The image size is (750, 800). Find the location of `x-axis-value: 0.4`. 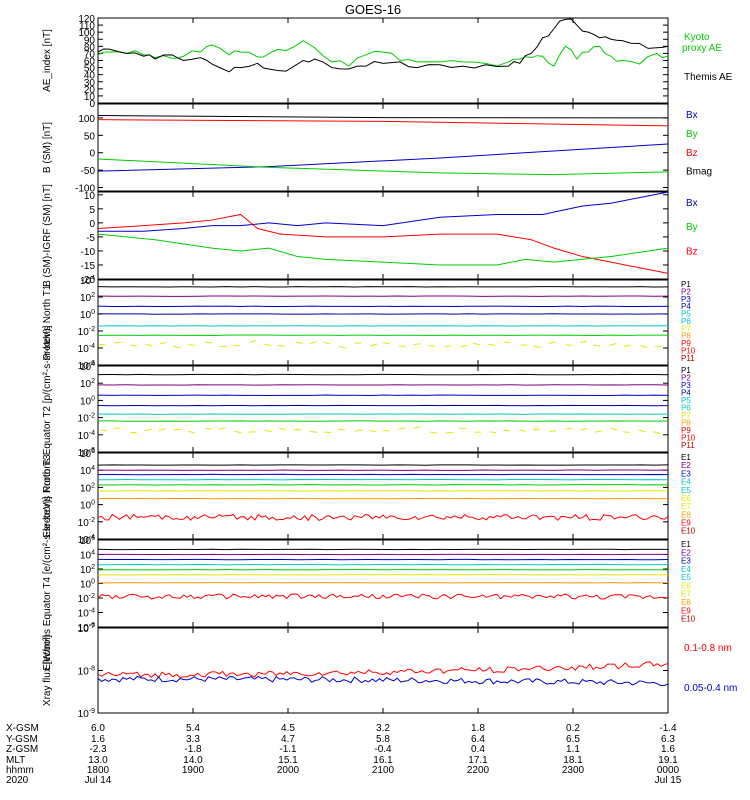

x-axis-value: 0.4 is located at coordinates (478, 749).